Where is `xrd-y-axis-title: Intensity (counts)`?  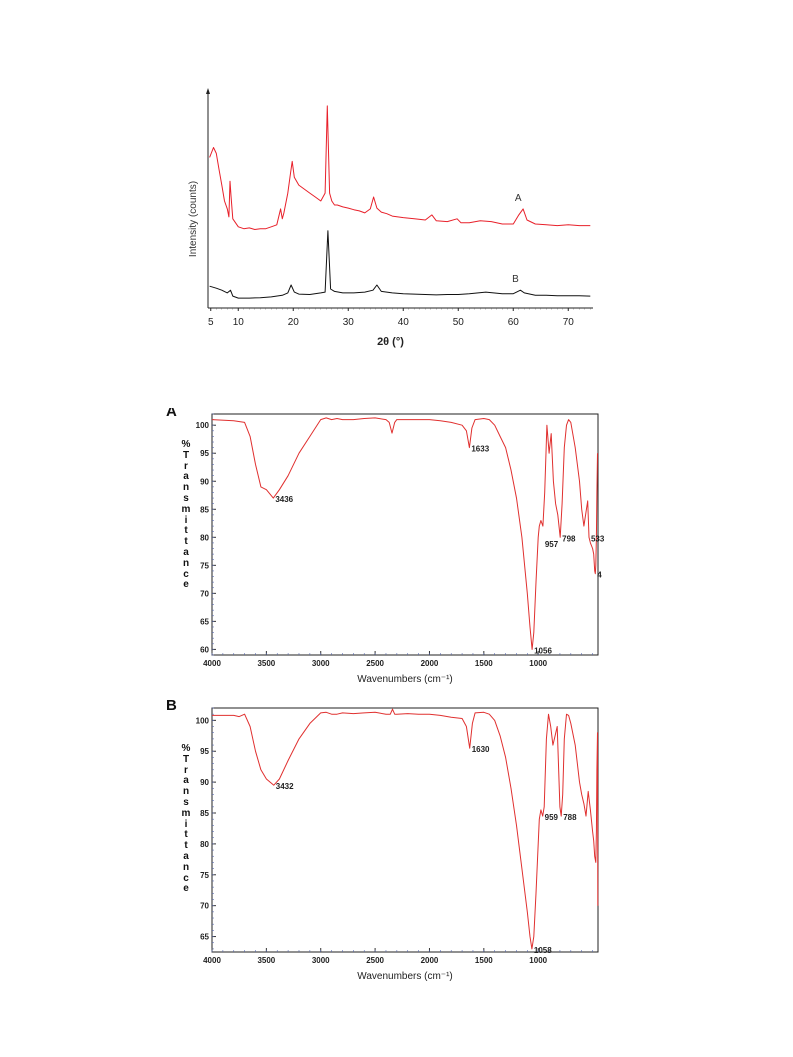
xrd-y-axis-title: Intensity (counts) is located at coordinates (193, 219).